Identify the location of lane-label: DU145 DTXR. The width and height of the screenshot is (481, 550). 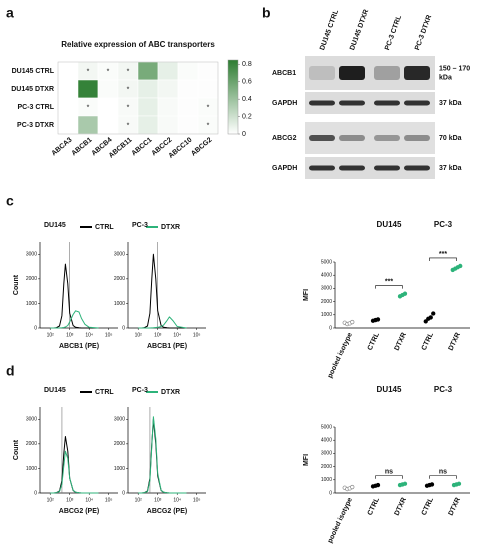
(359, 30).